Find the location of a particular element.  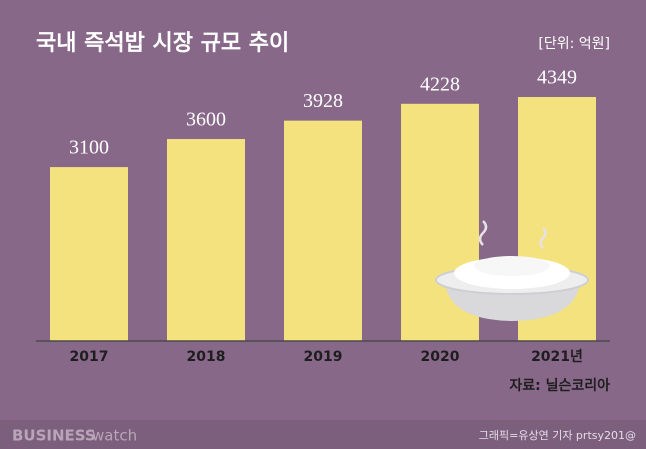

x-tick-label: 2018 is located at coordinates (206, 357).